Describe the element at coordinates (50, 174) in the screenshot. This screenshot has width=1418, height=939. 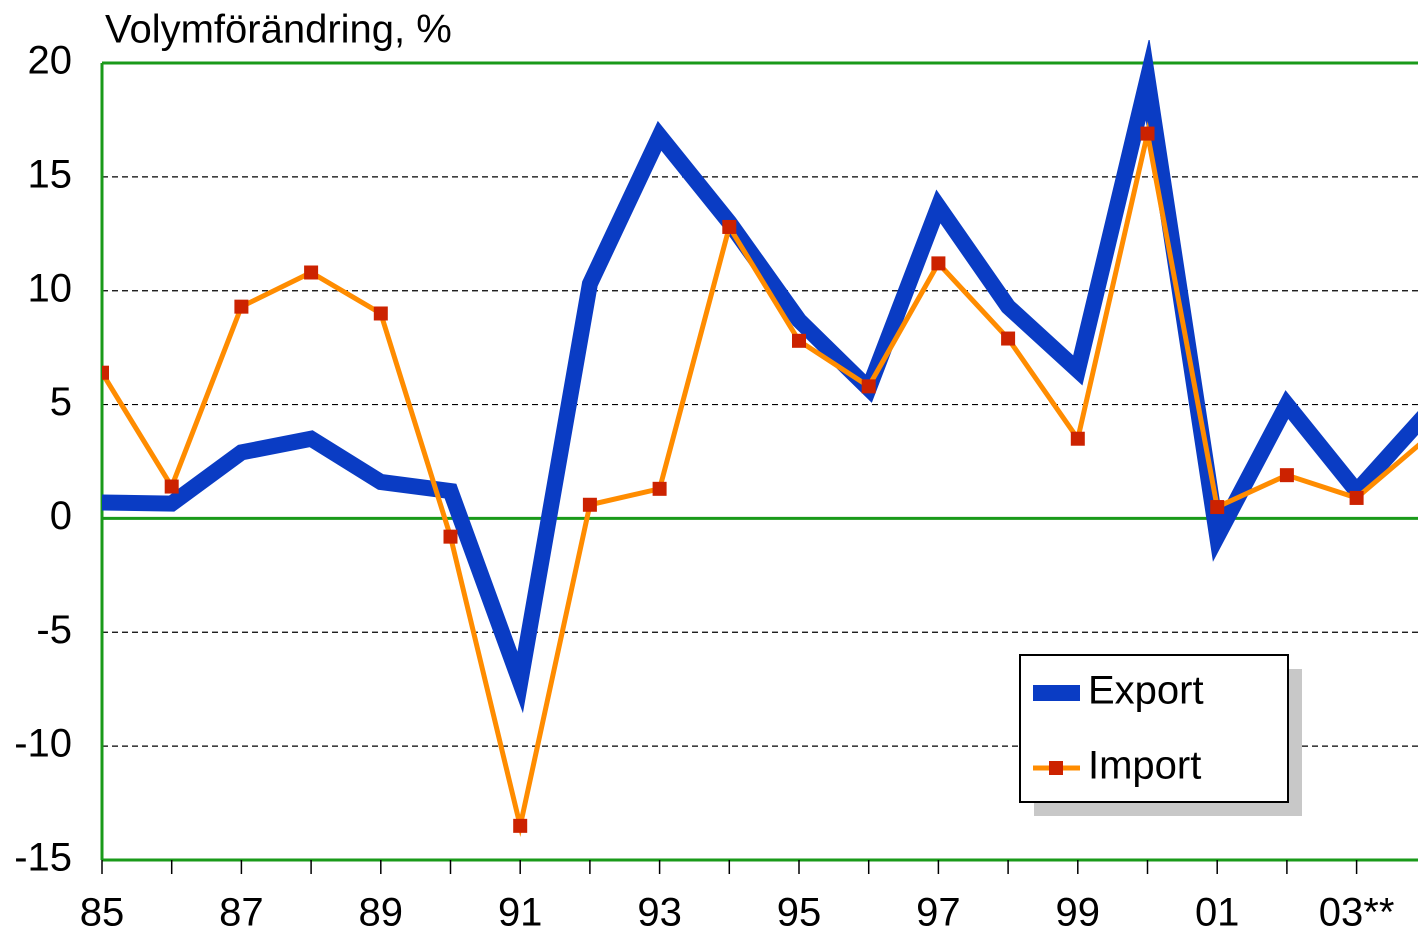
I see `y-tick-label: 15` at that location.